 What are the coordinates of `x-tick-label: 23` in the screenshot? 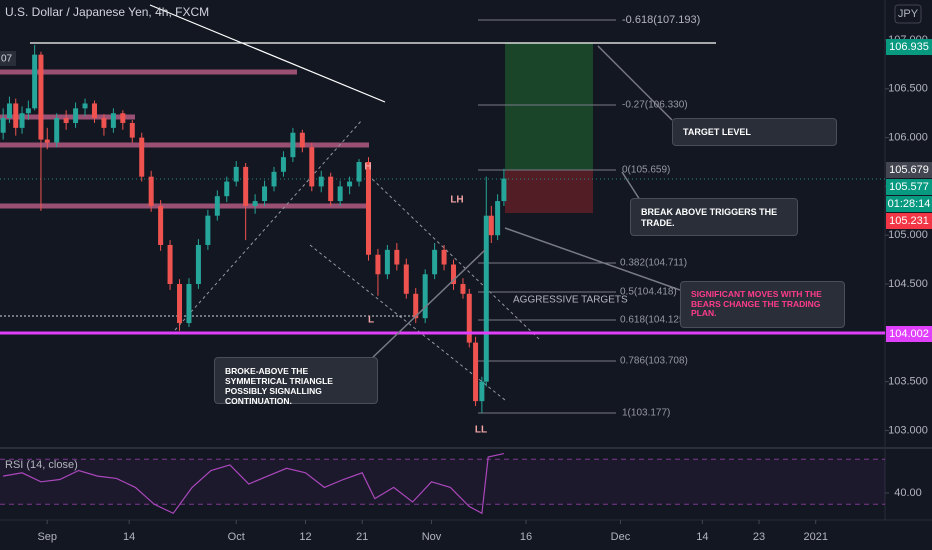 It's located at (759, 537).